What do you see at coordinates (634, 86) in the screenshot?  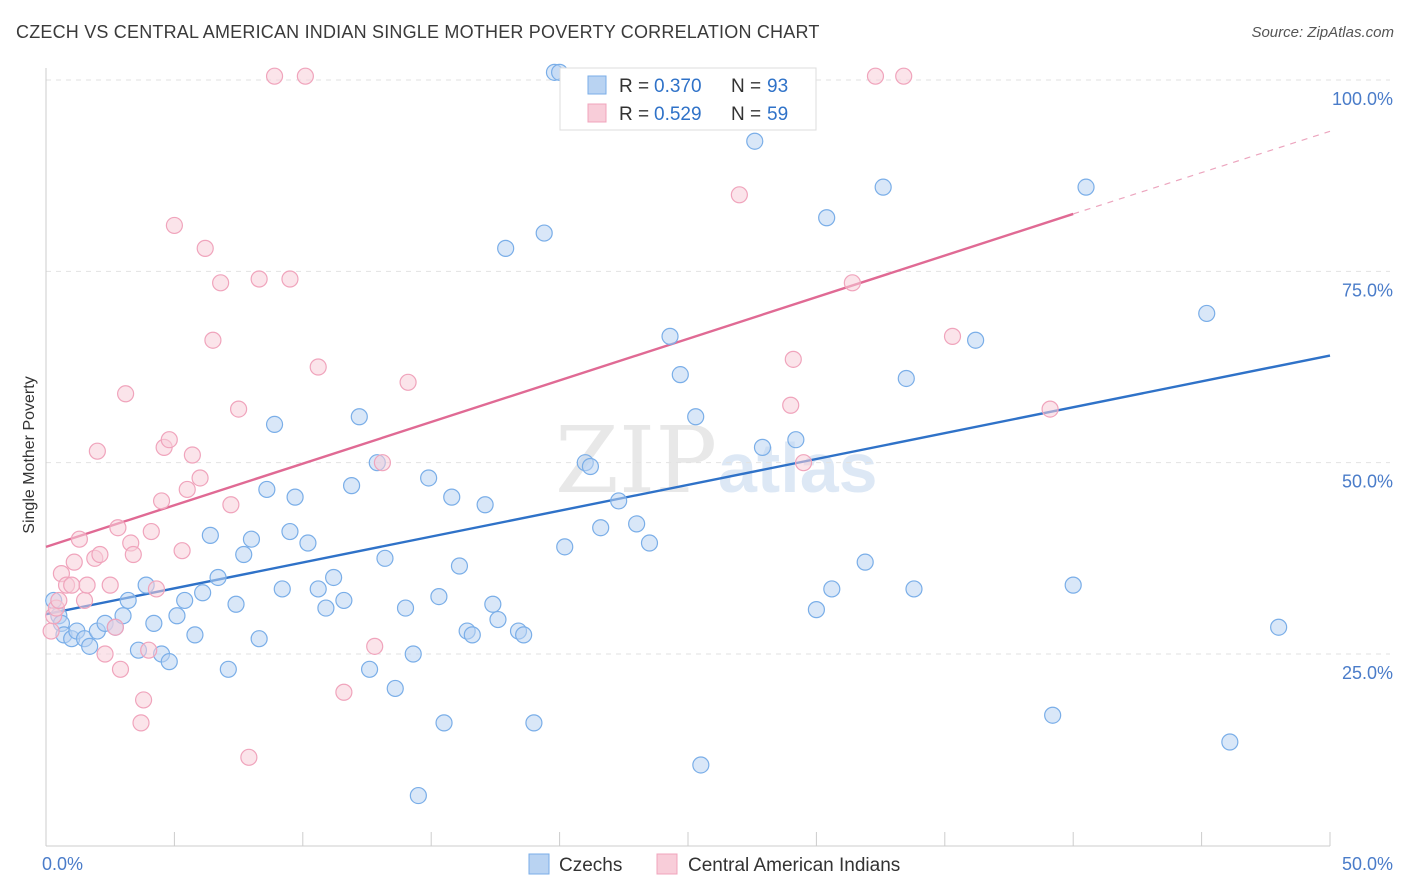 I see `legend-r-label-czechs: R =` at bounding box center [634, 86].